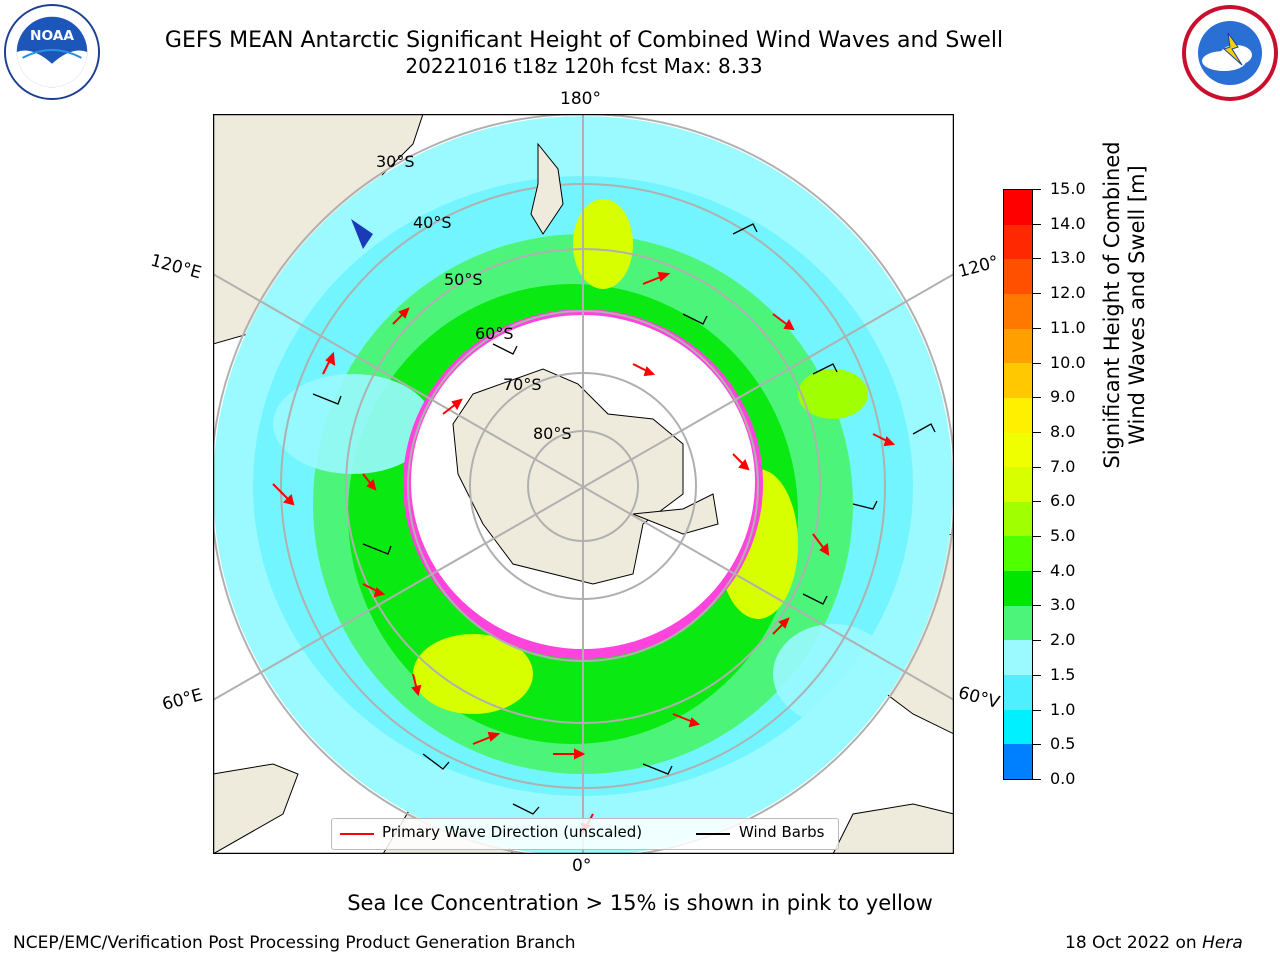 The width and height of the screenshot is (1280, 960). What do you see at coordinates (1063, 605) in the screenshot?
I see `colorbar-tick-label: 3.0` at bounding box center [1063, 605].